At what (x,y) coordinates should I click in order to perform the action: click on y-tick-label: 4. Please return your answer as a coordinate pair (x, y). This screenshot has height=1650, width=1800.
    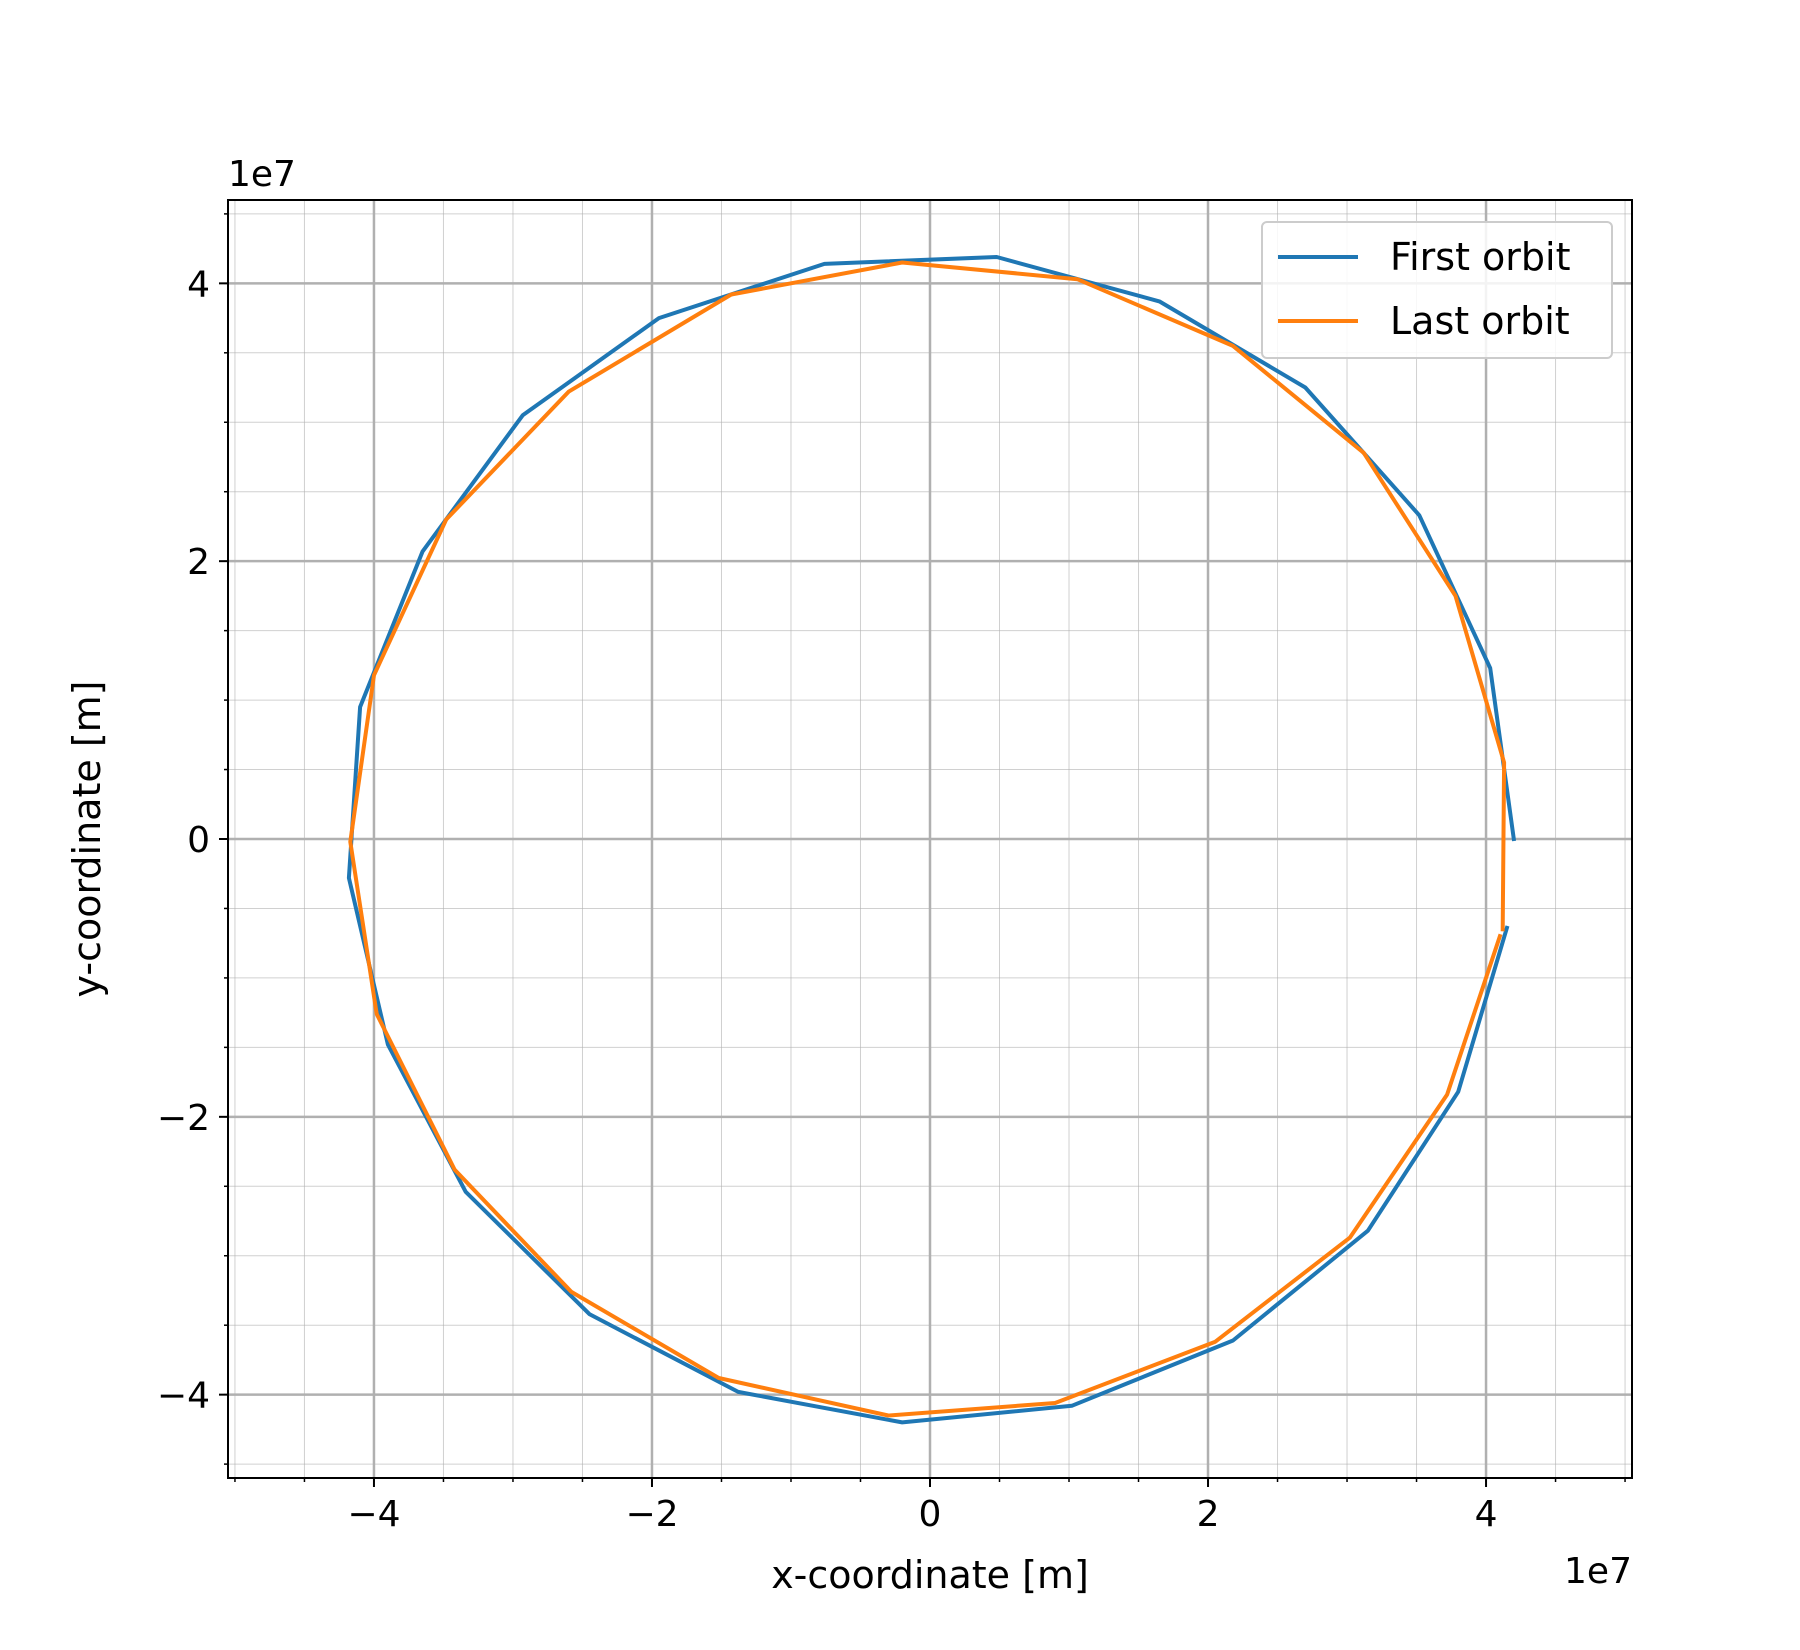
    Looking at the image, I should click on (198, 284).